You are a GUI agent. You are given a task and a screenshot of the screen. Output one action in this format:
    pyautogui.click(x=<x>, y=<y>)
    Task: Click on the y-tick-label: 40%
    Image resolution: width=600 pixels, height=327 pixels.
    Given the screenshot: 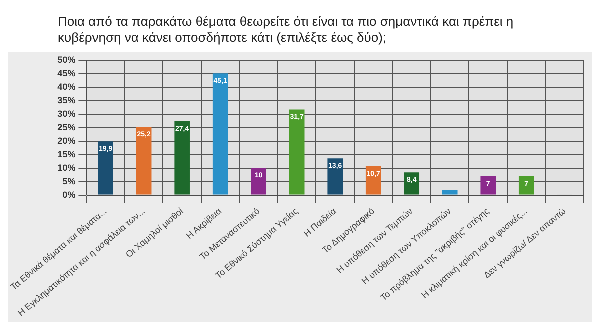 What is the action you would take?
    pyautogui.click(x=67, y=87)
    